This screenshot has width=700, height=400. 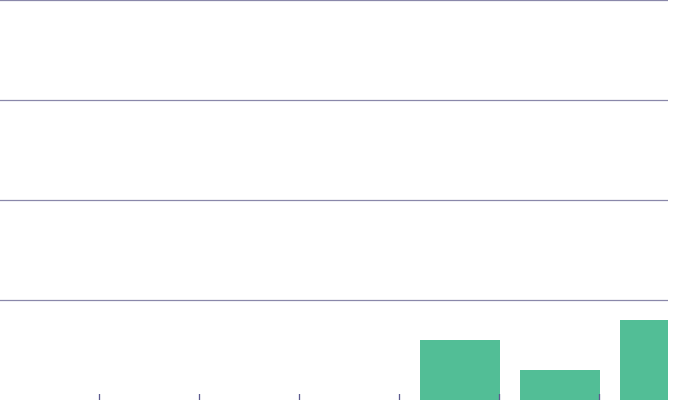 What do you see at coordinates (544, 360) in the screenshot?
I see `bars` at bounding box center [544, 360].